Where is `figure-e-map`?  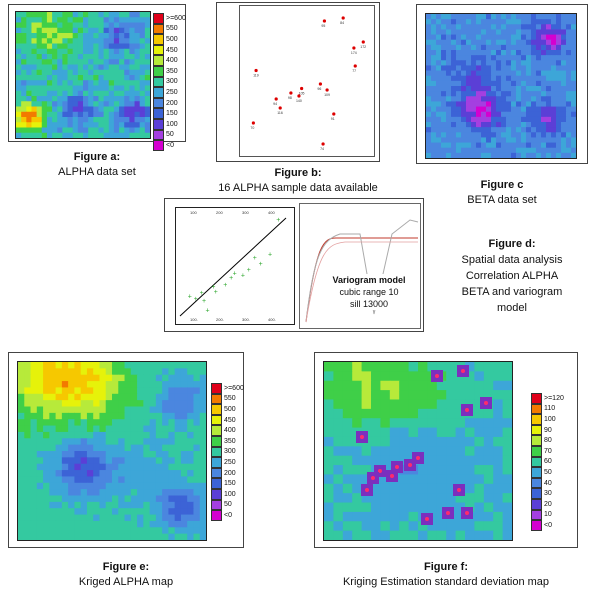
figure-e-map is located at coordinates (112, 451).